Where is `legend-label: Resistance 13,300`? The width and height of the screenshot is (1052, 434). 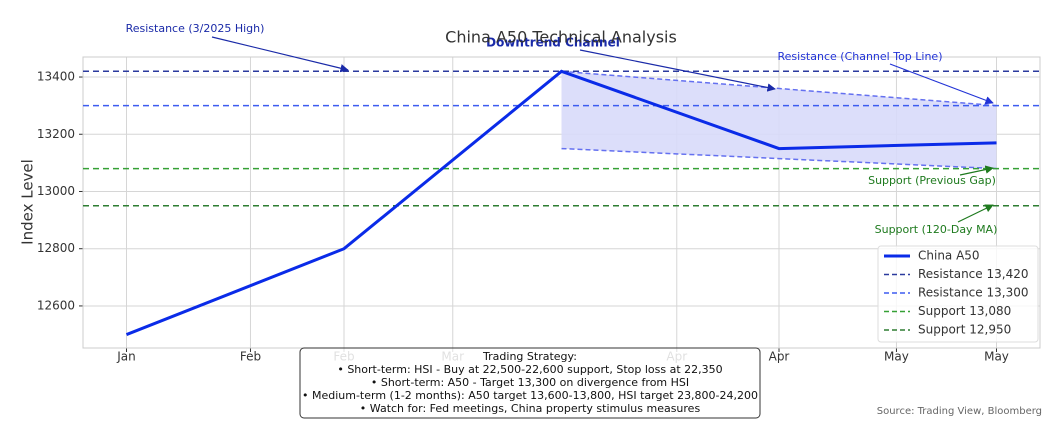
legend-label: Resistance 13,300 is located at coordinates (973, 293).